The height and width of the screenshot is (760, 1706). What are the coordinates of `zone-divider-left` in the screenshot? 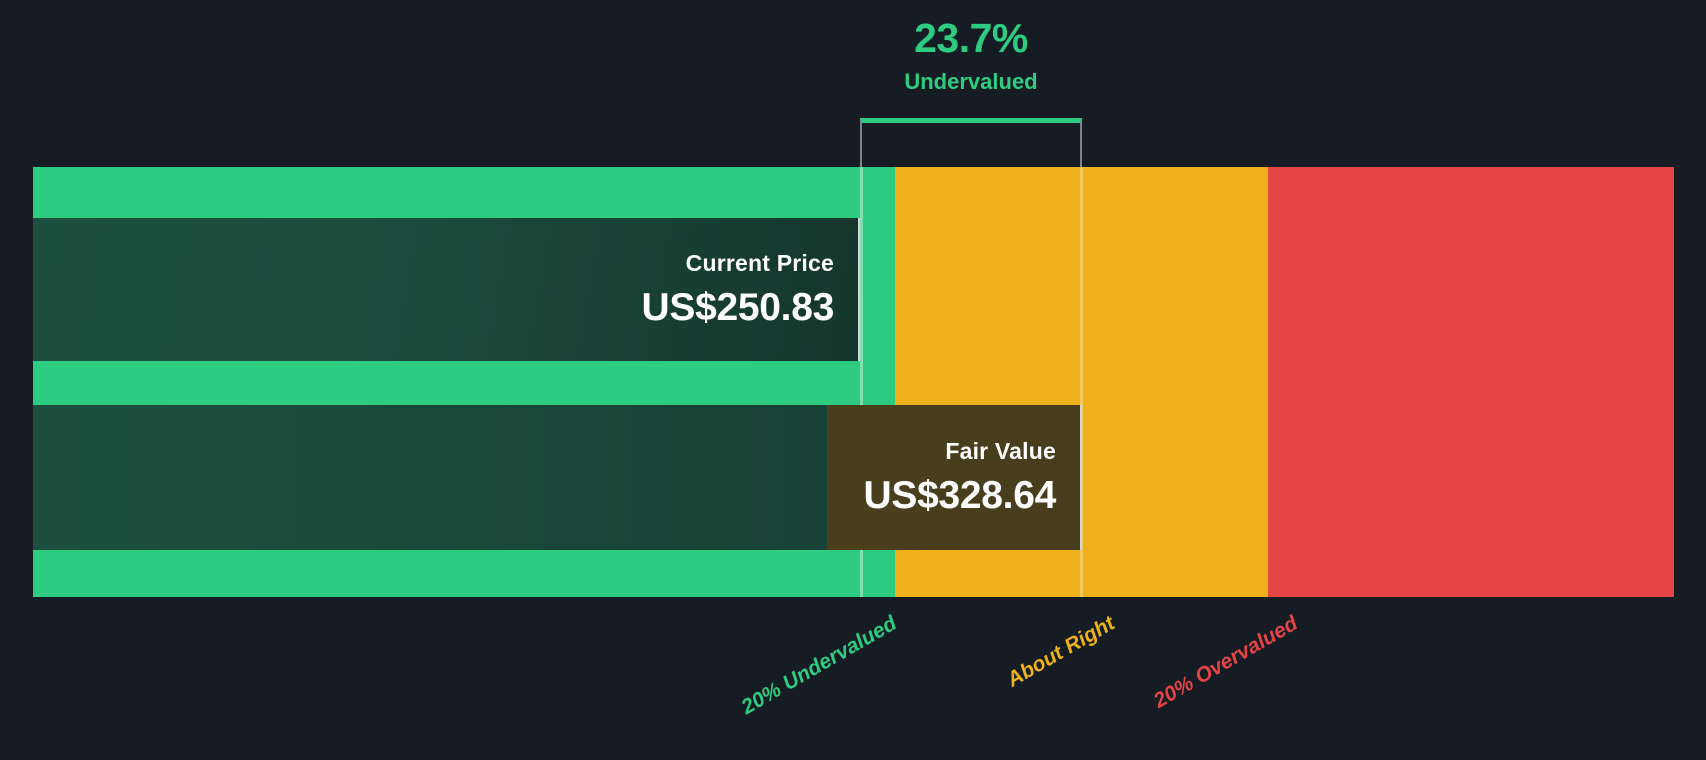 It's located at (861, 382).